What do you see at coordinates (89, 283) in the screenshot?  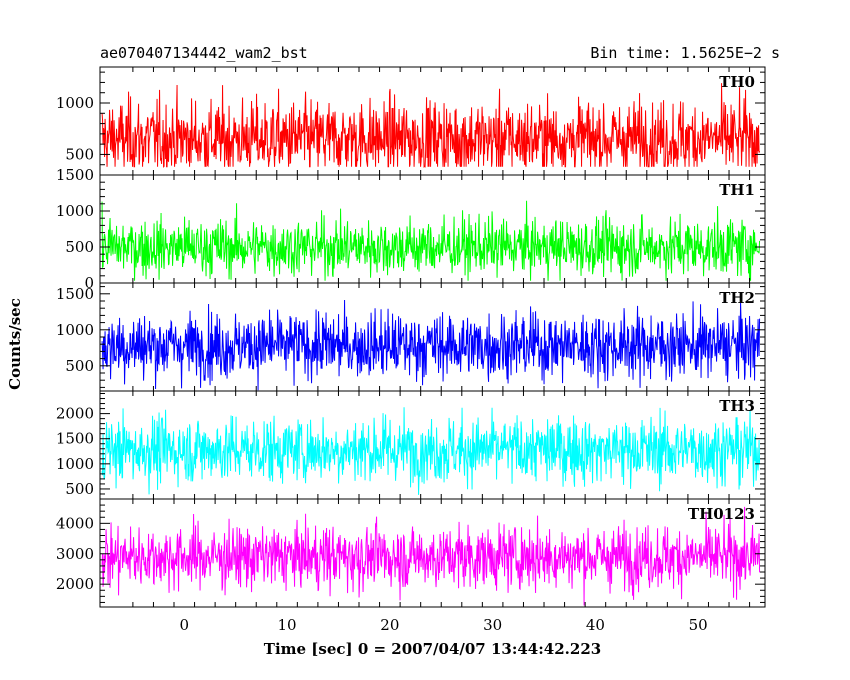 I see `y-tick-label: 0` at bounding box center [89, 283].